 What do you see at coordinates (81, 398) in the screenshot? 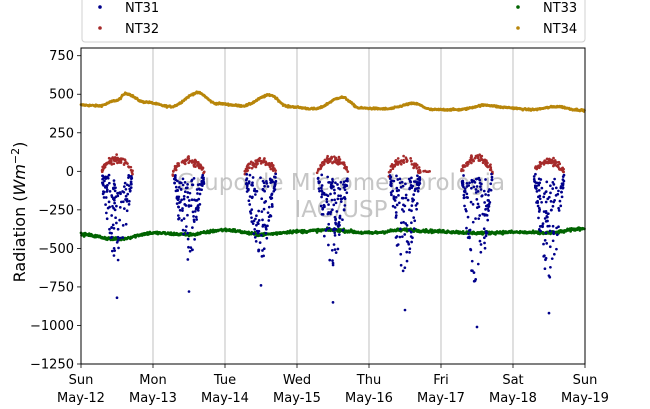
I see `x-tick-label-date: May-12` at bounding box center [81, 398].